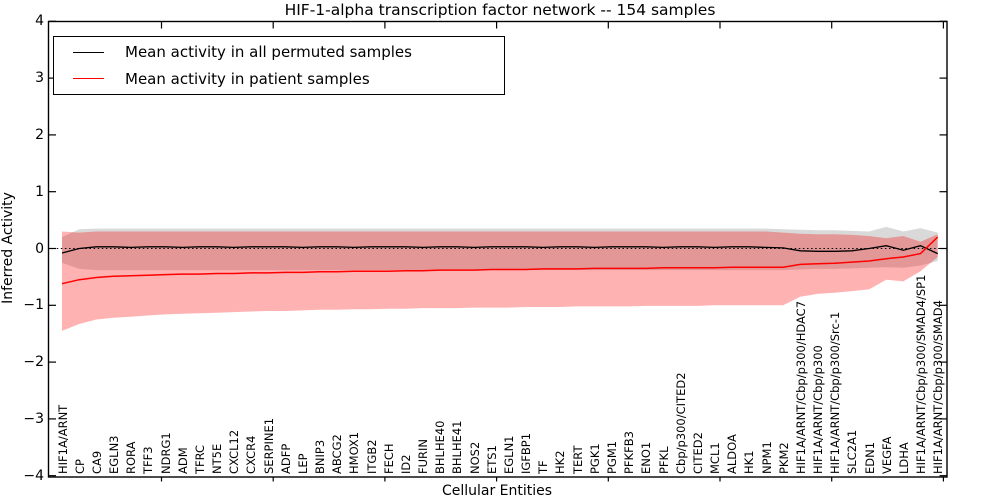 This screenshot has width=1000, height=500. What do you see at coordinates (903, 458) in the screenshot?
I see `x-tick-label: LDHA` at bounding box center [903, 458].